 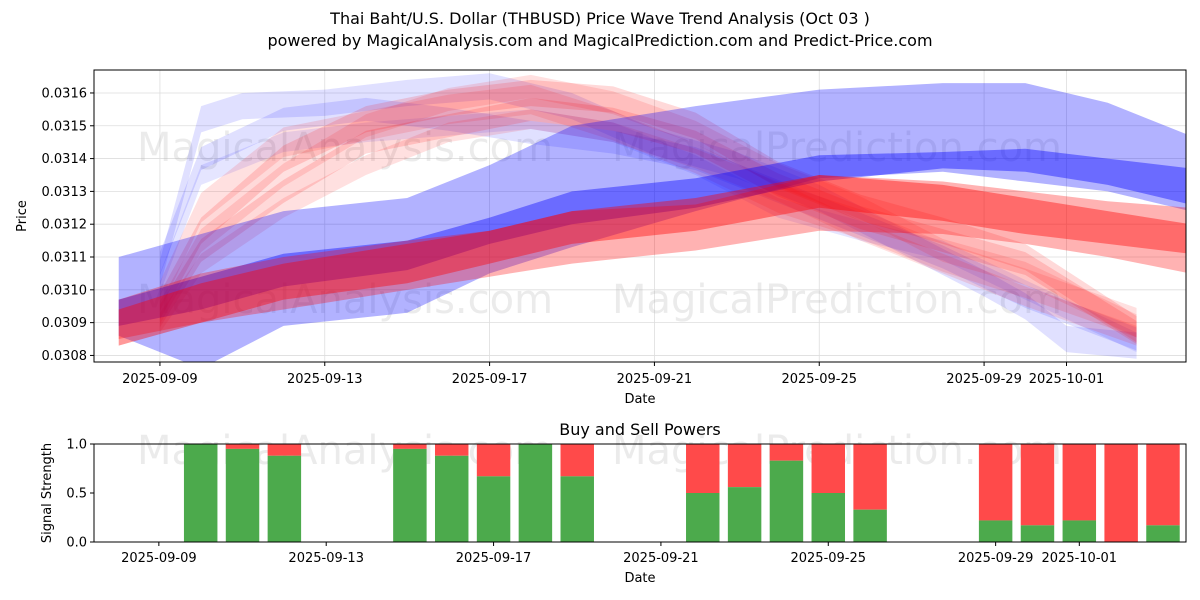 I want to click on powers-x-tick-label-5: 2025-09-29, so click(x=996, y=558).